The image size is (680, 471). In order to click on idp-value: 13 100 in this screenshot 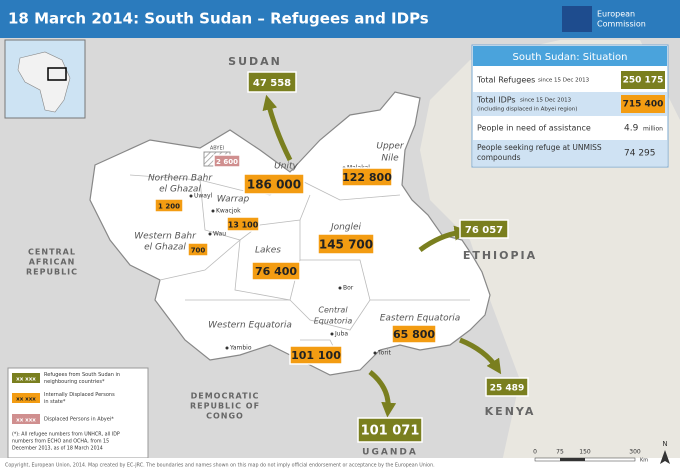, I will do `click(243, 225)`.